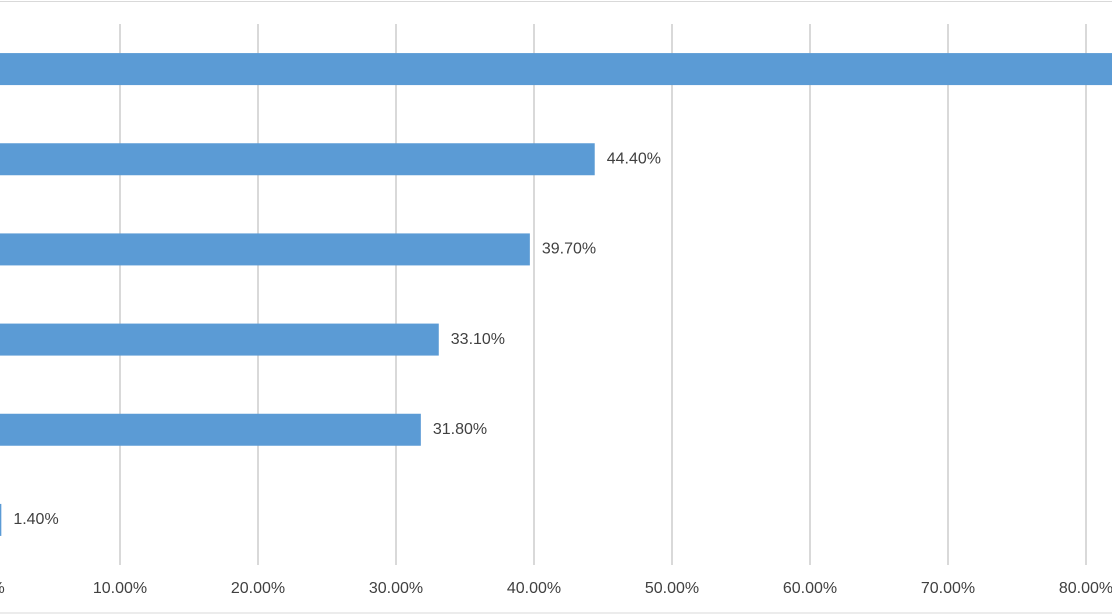 This screenshot has width=1112, height=615. I want to click on x-tick-label: 0.00%, so click(2, 588).